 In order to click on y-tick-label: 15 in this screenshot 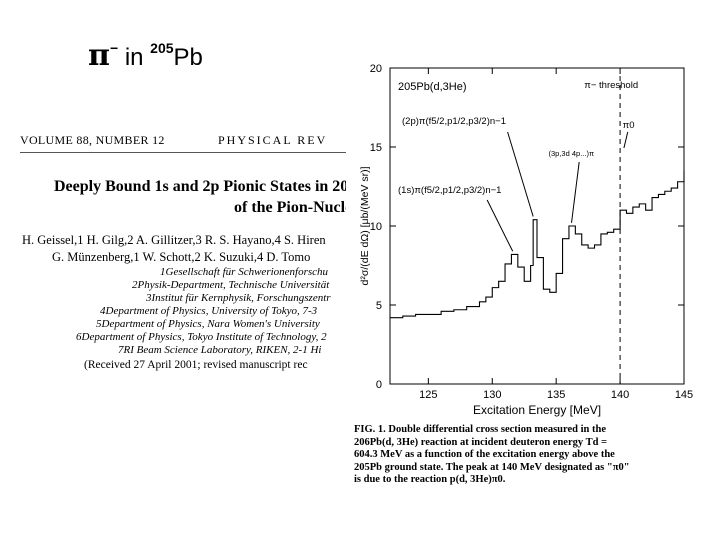, I will do `click(376, 148)`.